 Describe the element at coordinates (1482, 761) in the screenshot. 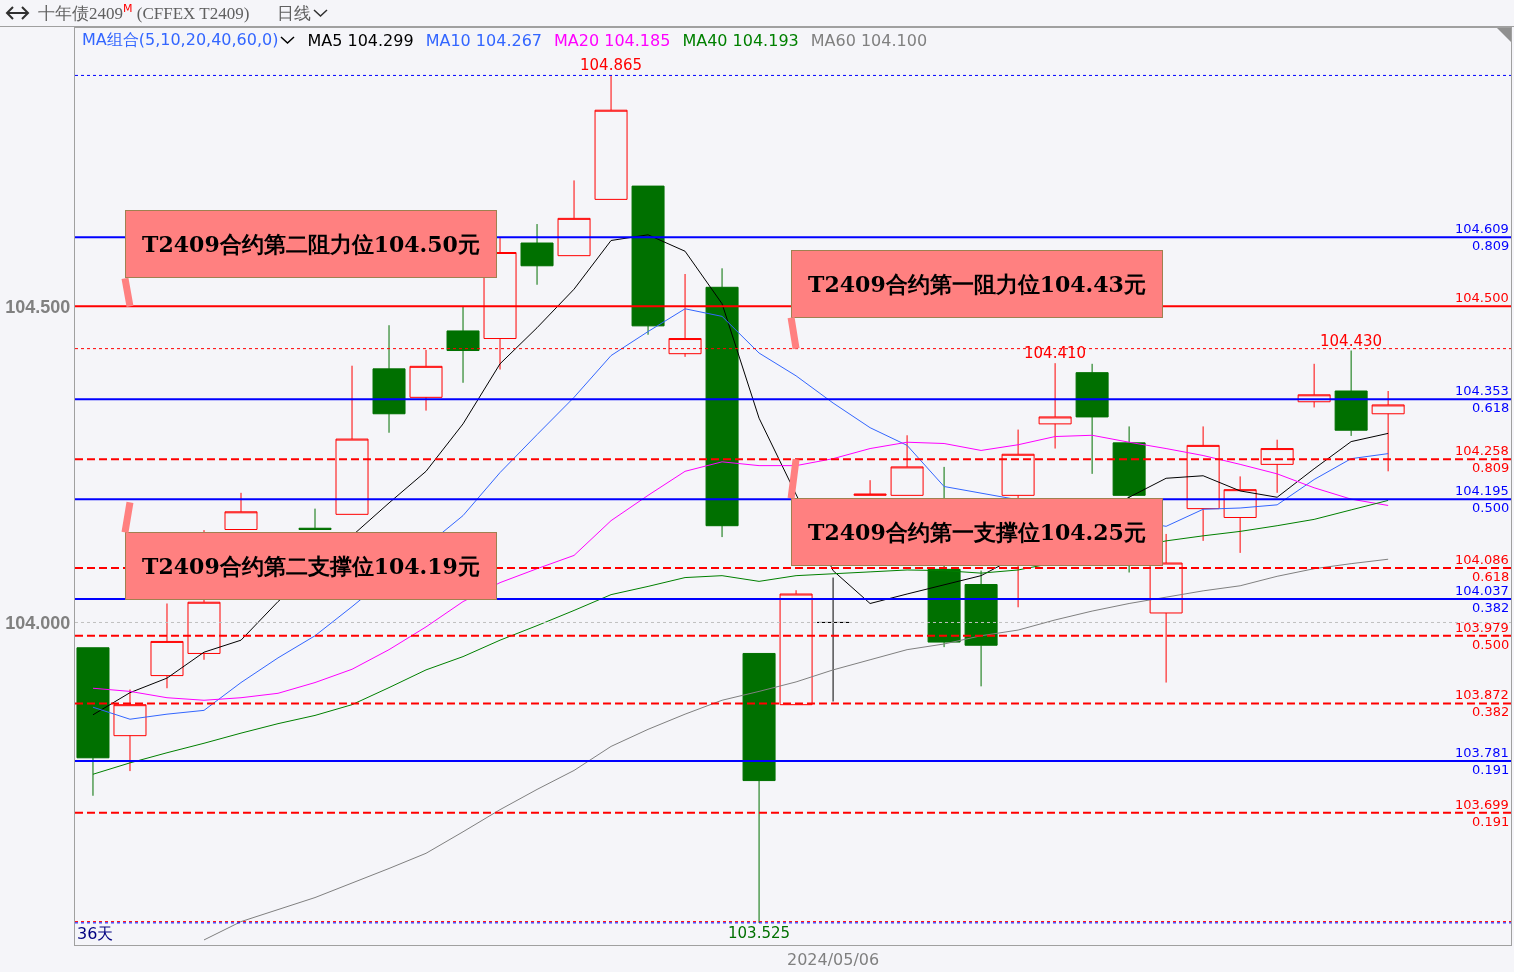

I see `ref-line-label: 103.781 0.191` at that location.